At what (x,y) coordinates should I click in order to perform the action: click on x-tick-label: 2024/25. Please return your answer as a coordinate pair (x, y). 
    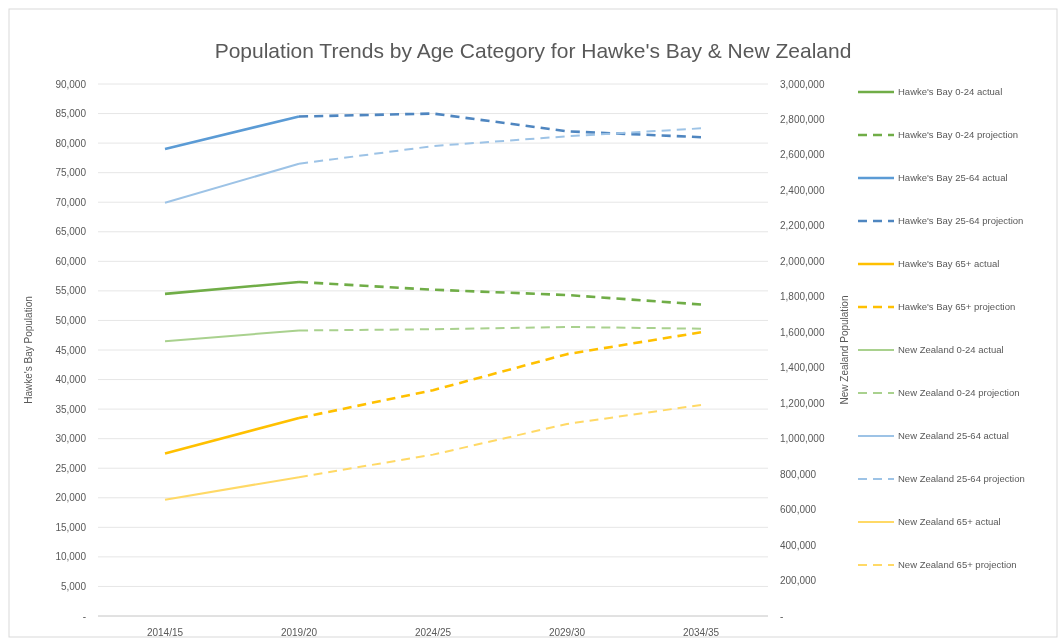
    Looking at the image, I should click on (433, 632).